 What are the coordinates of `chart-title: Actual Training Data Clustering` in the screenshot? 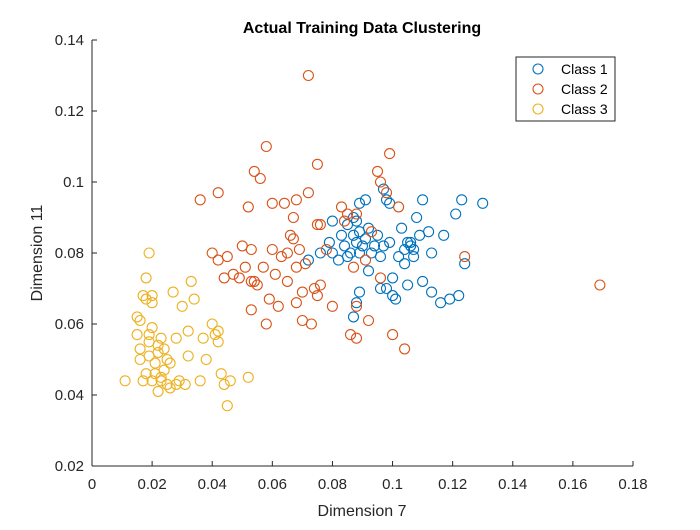 It's located at (362, 28).